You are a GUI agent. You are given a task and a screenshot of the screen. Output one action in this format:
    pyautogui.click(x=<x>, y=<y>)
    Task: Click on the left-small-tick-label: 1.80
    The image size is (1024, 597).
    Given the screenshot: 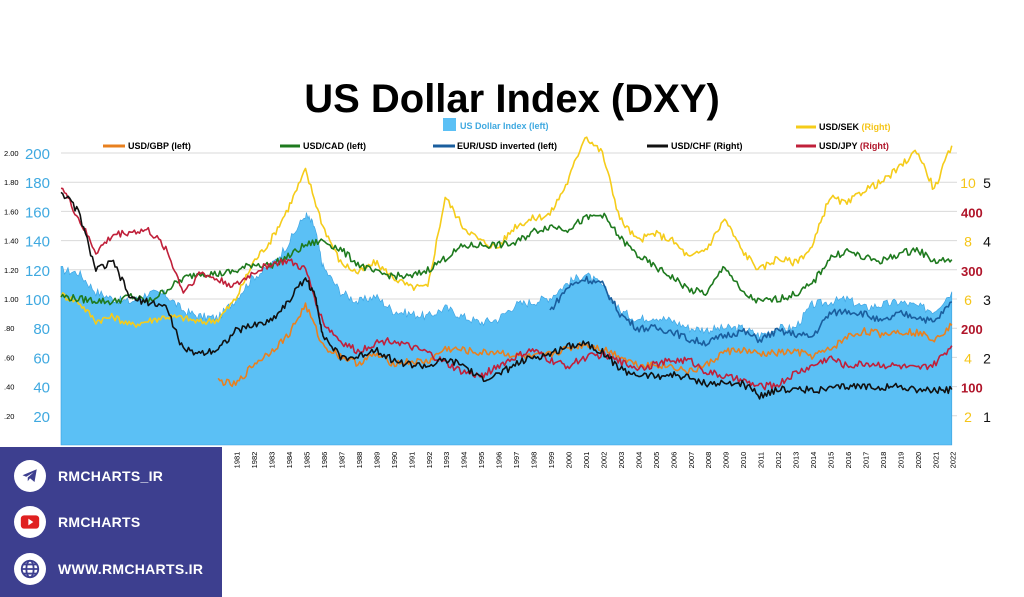 What is the action you would take?
    pyautogui.click(x=11, y=182)
    